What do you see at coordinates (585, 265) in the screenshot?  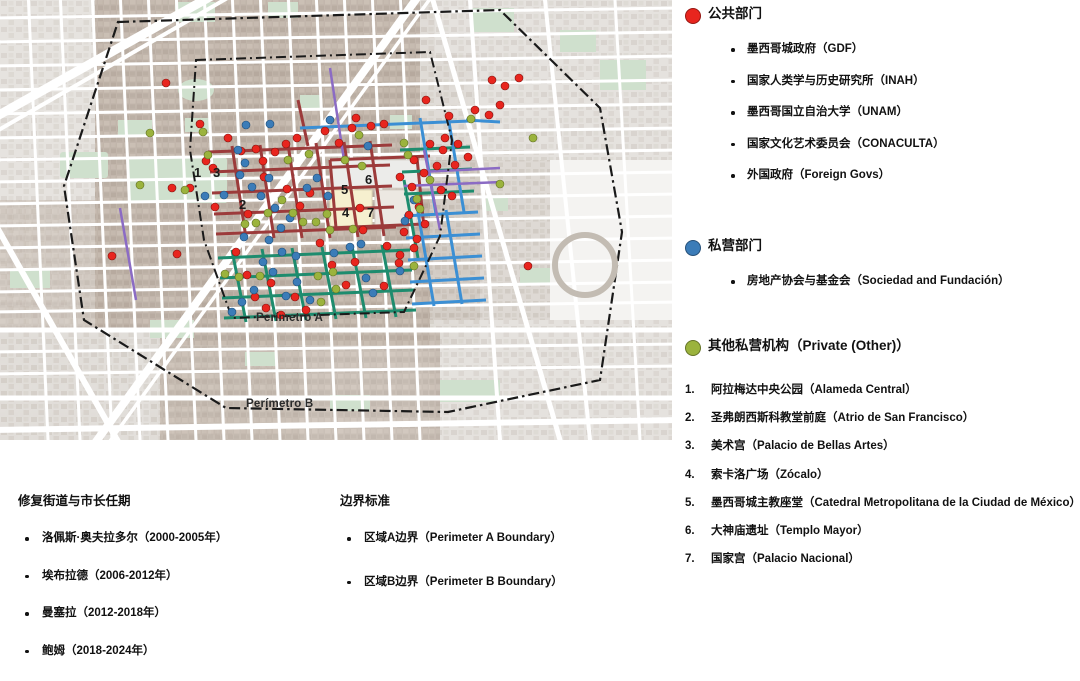 I see `map-roundabout` at bounding box center [585, 265].